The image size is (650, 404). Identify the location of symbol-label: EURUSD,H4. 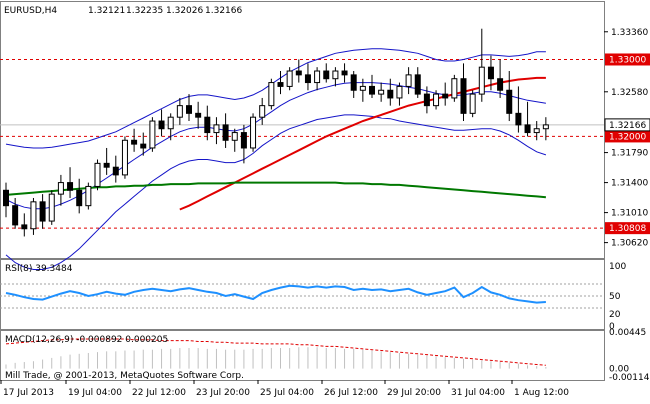
(30, 11).